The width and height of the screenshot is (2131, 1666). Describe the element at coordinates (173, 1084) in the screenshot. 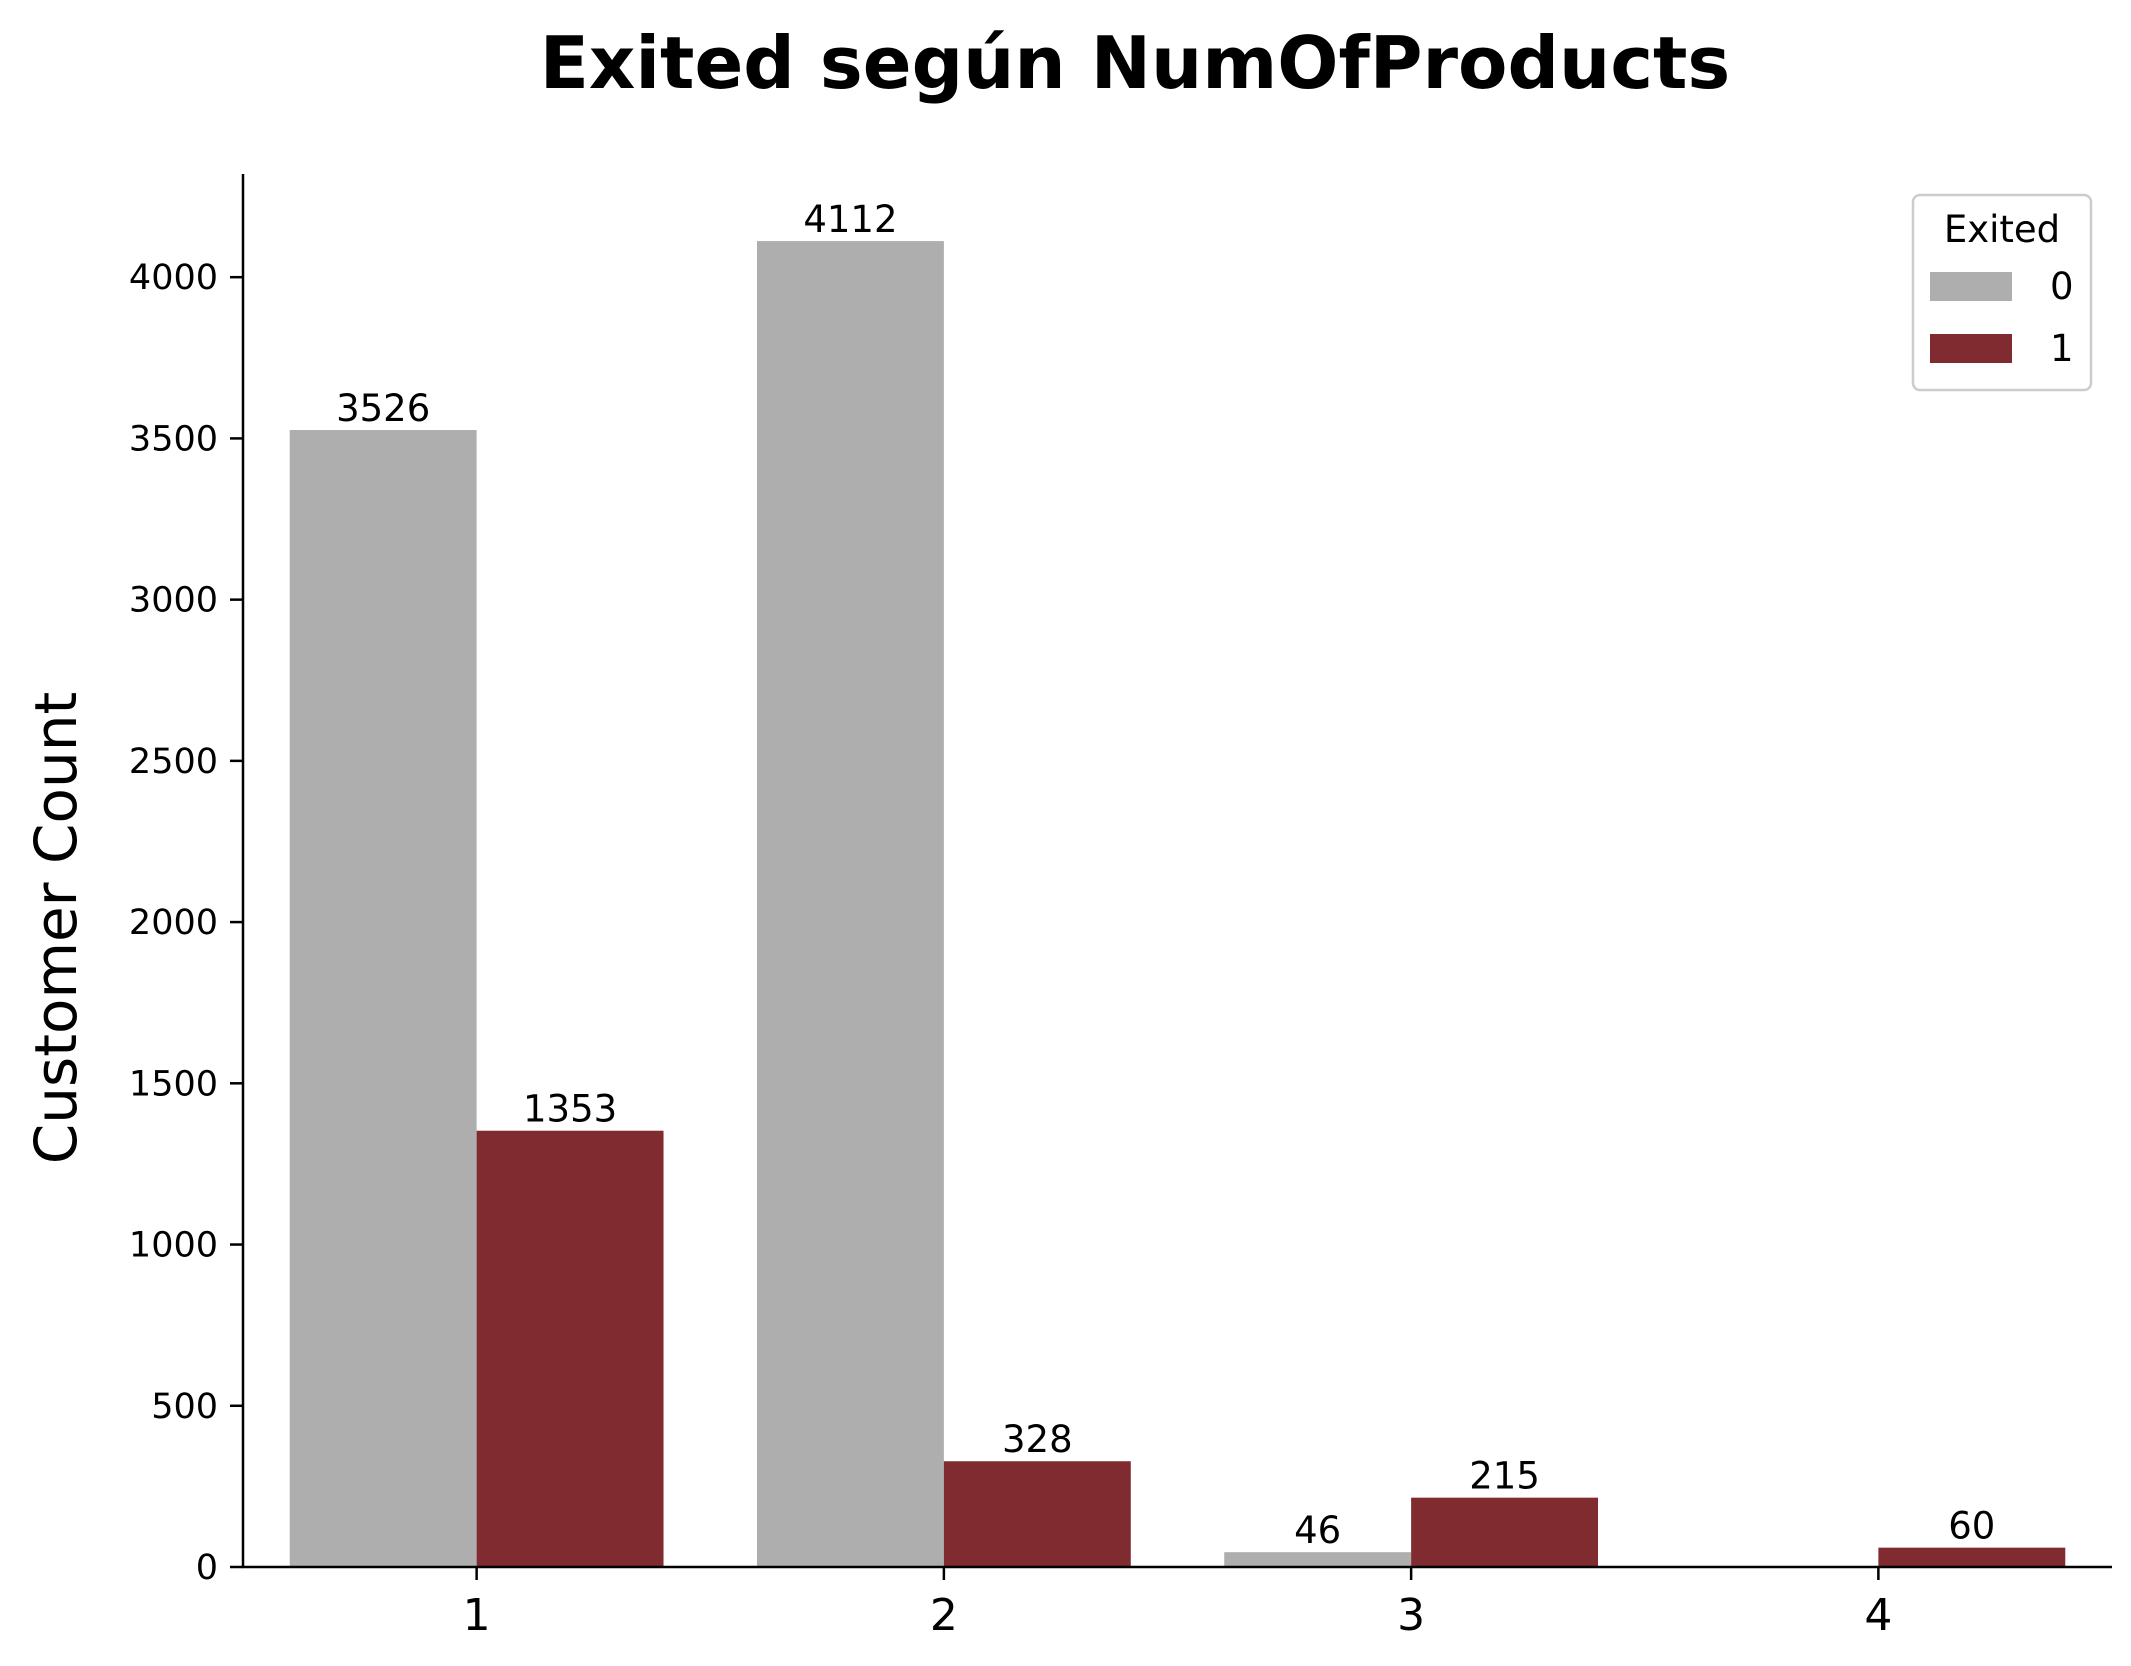

I see `y-tick-label: 1500` at that location.